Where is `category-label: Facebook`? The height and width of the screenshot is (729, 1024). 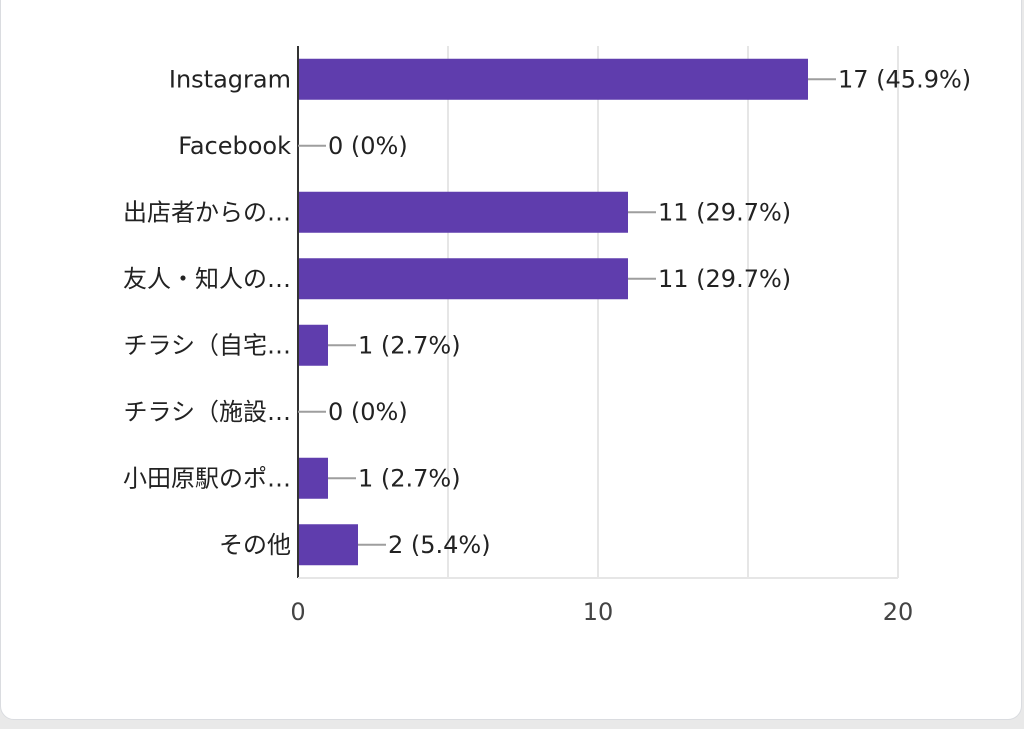
category-label: Facebook is located at coordinates (234, 146).